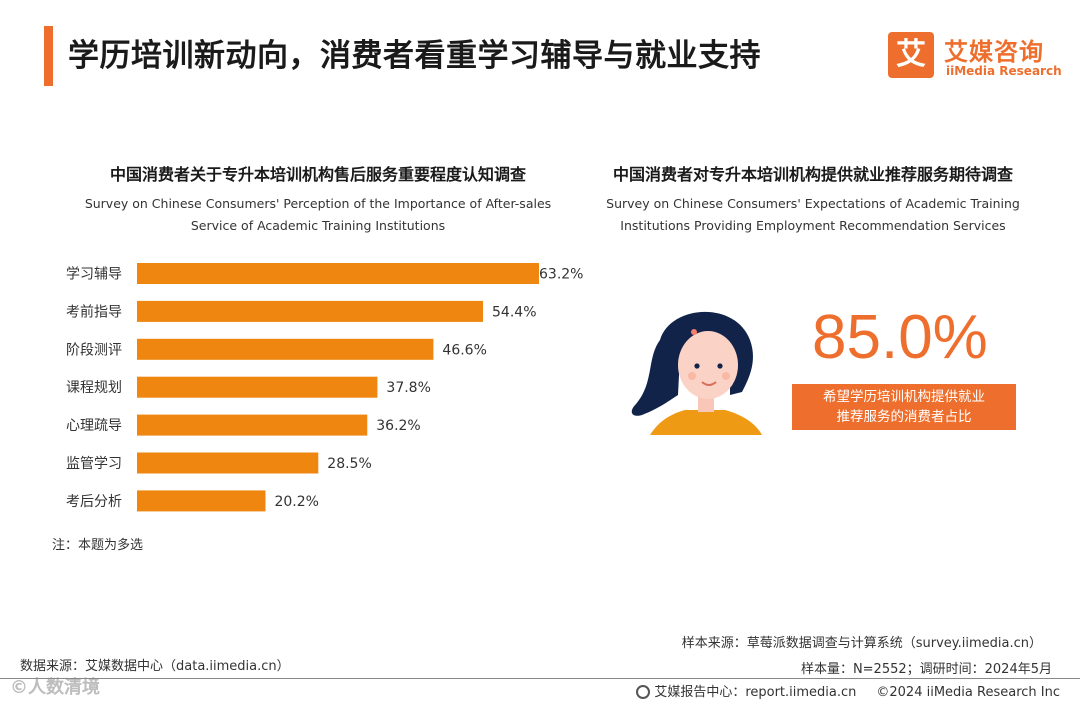 The height and width of the screenshot is (702, 1080). Describe the element at coordinates (98, 545) in the screenshot. I see `chart-note: 注：本题为多选` at that location.